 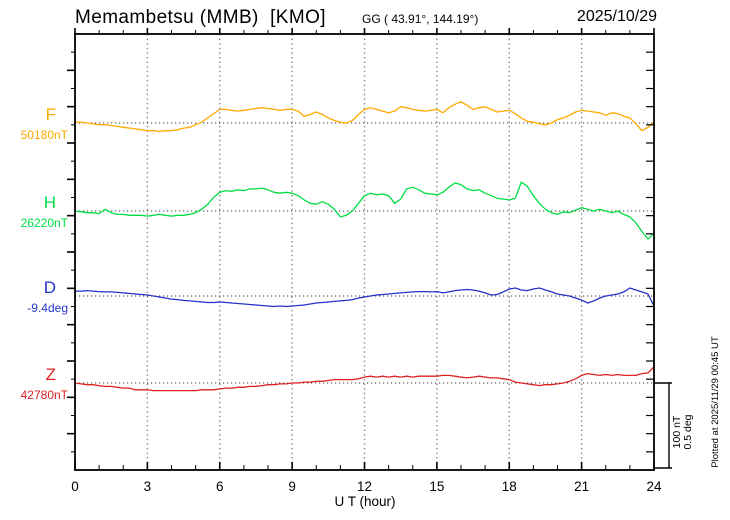 I want to click on scale-bar-label: 100 nT 0.5 deg, so click(x=682, y=432).